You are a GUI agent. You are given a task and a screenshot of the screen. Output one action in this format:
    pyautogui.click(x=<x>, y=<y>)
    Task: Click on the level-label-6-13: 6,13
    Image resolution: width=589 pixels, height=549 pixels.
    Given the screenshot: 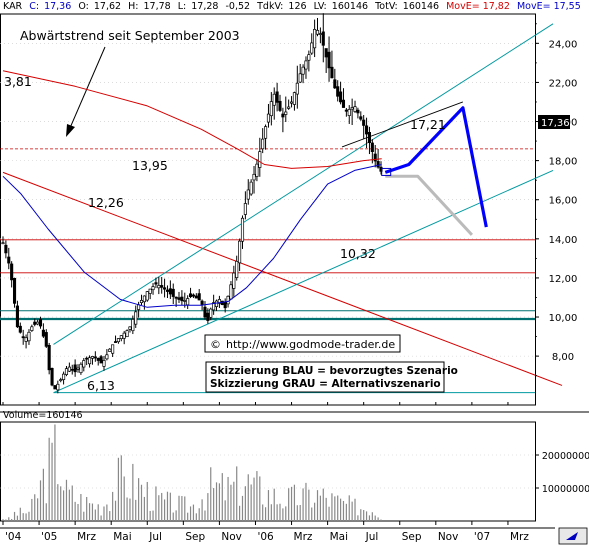 What is the action you would take?
    pyautogui.click(x=101, y=385)
    